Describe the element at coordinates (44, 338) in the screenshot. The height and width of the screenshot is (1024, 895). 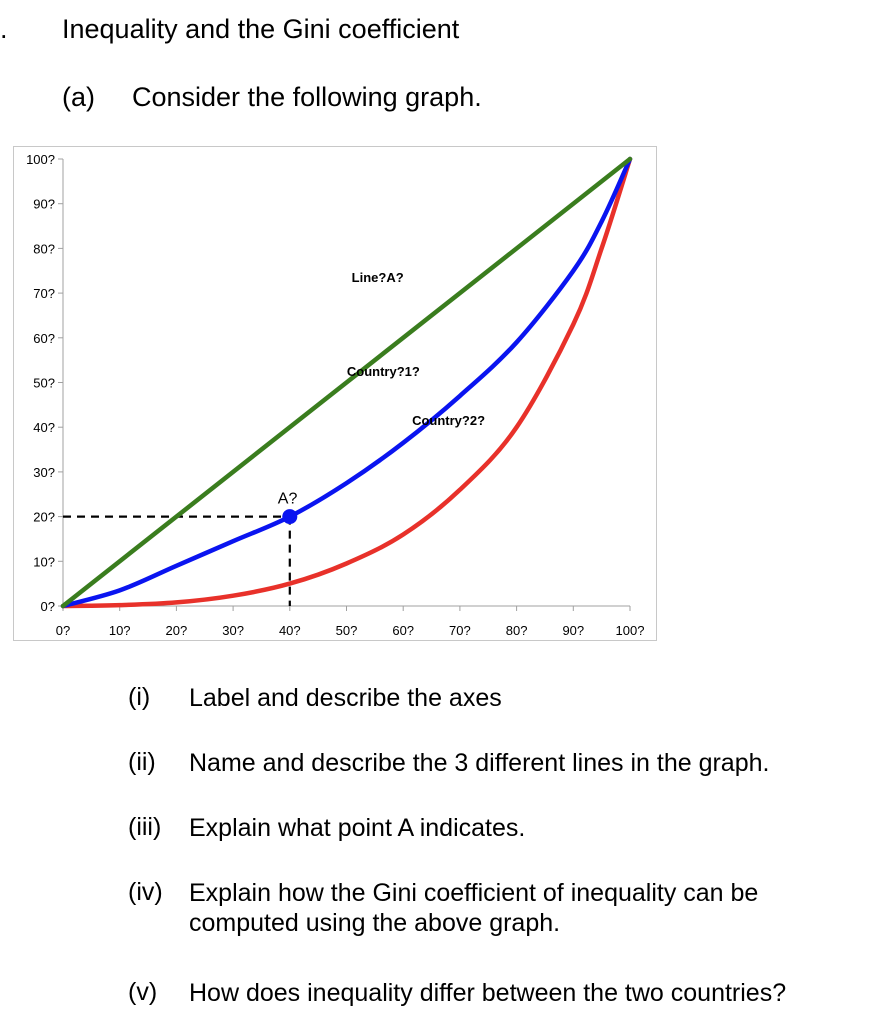
I see `y-tick-label: 60?` at that location.